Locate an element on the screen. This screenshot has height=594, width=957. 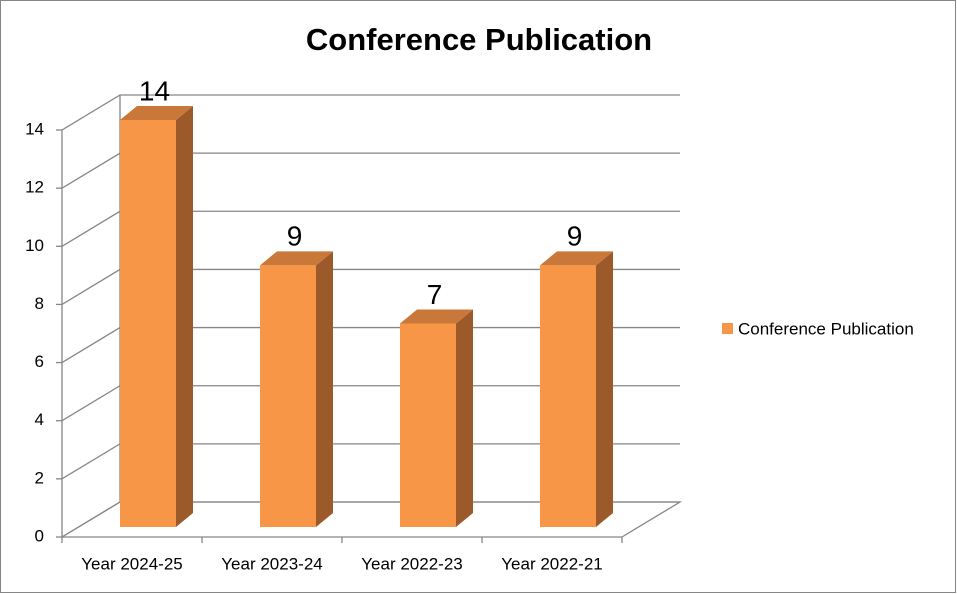
y-tick-label: 8 is located at coordinates (39, 303).